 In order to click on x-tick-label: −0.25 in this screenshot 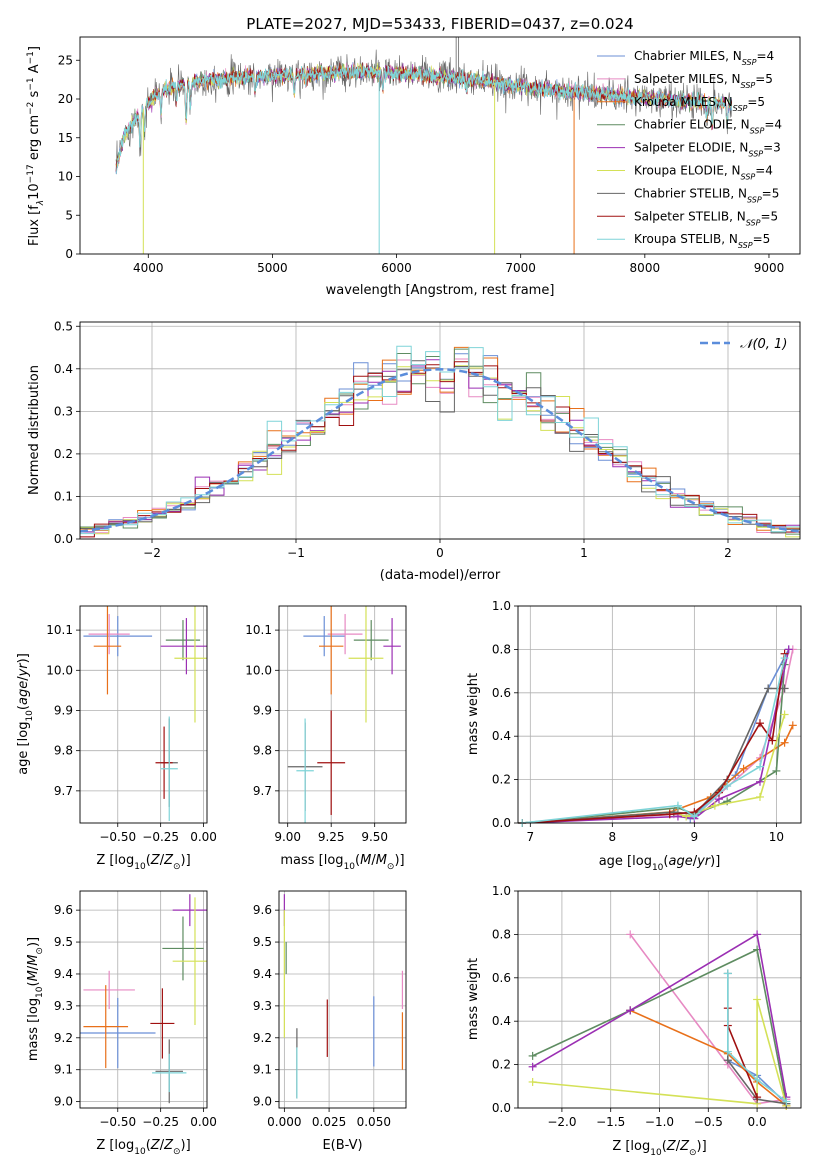, I will do `click(160, 837)`.